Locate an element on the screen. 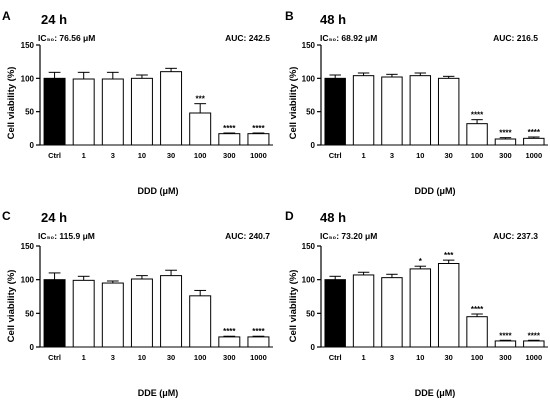  ic50-label: IC₅₀: 68.92 μM is located at coordinates (348, 38).